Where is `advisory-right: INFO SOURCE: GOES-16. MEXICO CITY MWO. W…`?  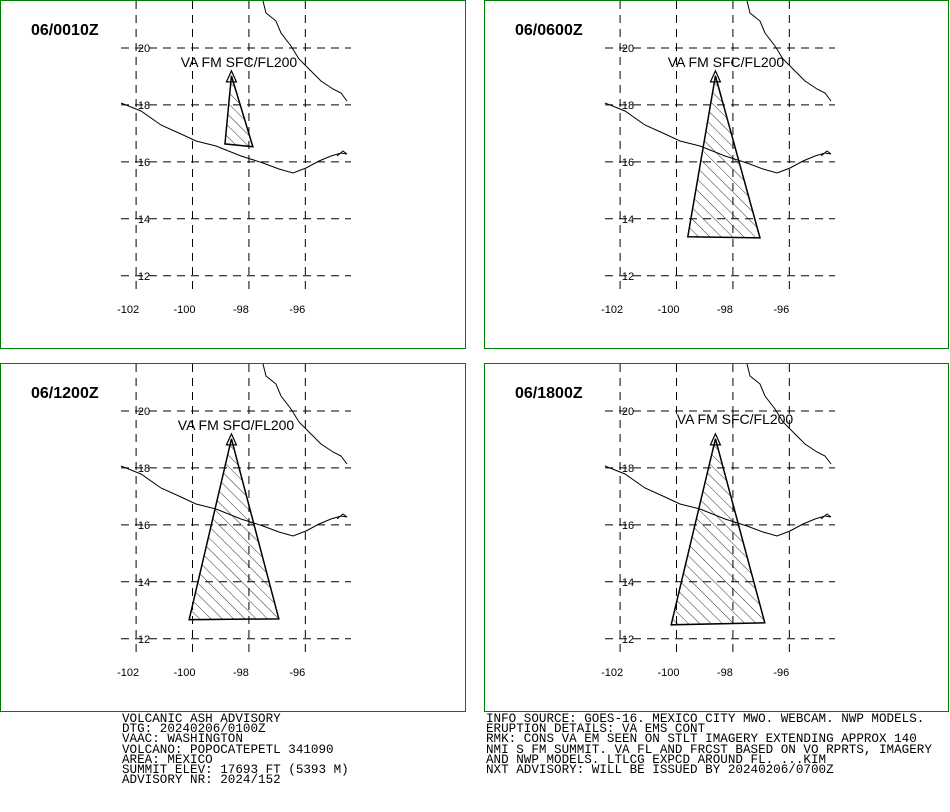
advisory-right: INFO SOURCE: GOES-16. MEXICO CITY MWO. W… is located at coordinates (709, 745).